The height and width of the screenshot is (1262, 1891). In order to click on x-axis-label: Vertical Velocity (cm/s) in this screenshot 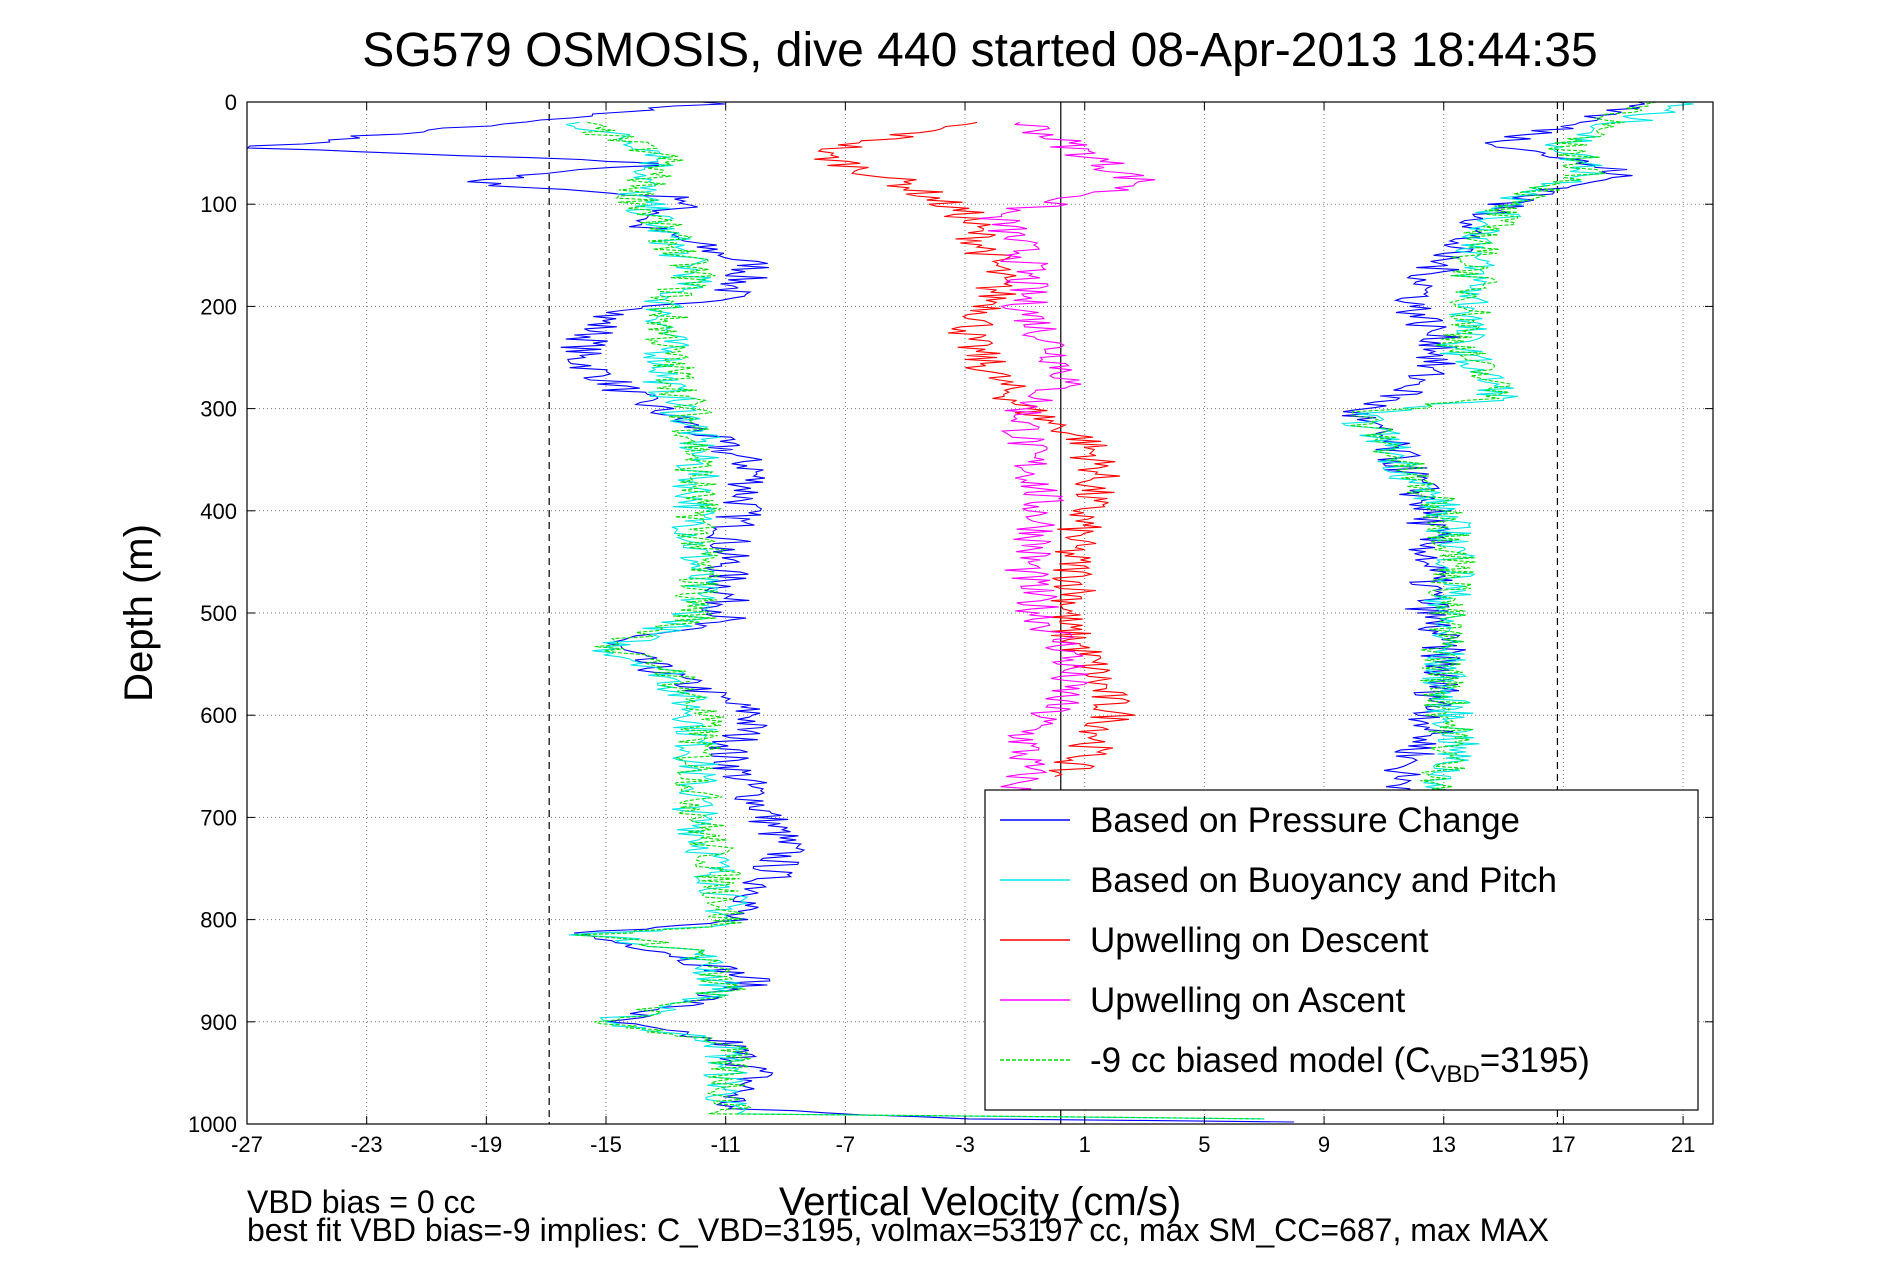, I will do `click(980, 1202)`.